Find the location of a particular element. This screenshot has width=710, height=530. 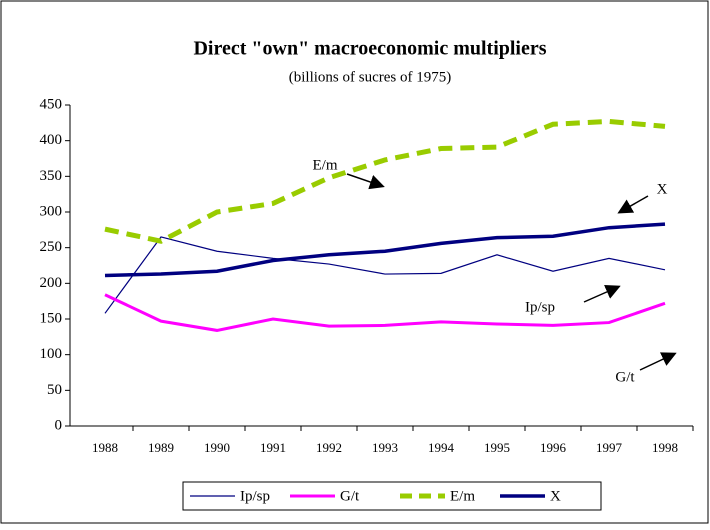

y-tick-label: 150 is located at coordinates (51, 318).